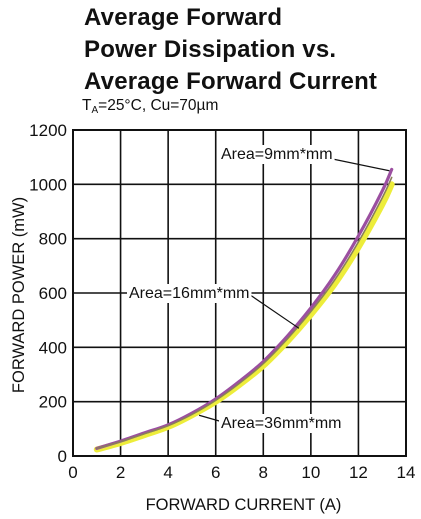  I want to click on y-tick-label: 200, so click(53, 402).